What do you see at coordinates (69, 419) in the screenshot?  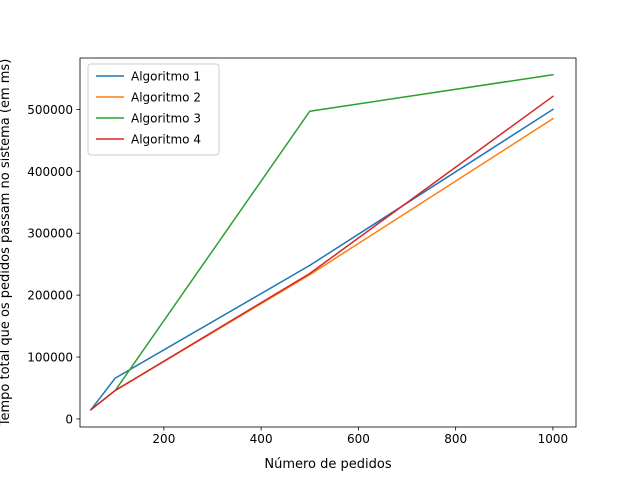 I see `y-tick-label: 0` at bounding box center [69, 419].